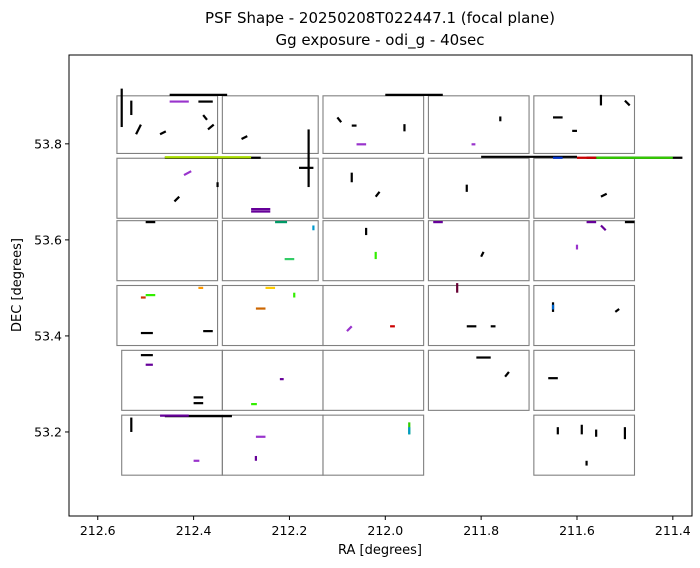 The width and height of the screenshot is (700, 568). What do you see at coordinates (385, 530) in the screenshot?
I see `x-tick-label: 212.0` at bounding box center [385, 530].